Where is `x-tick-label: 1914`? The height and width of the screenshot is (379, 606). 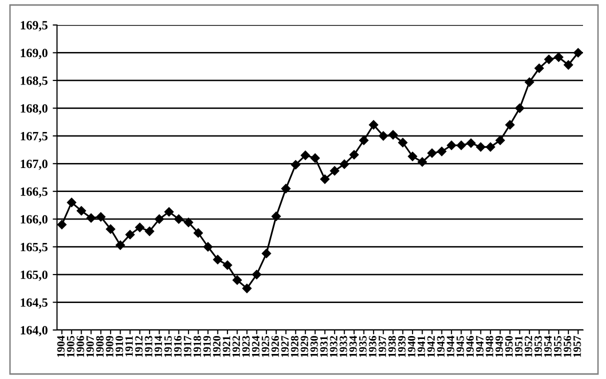 x-tick-label: 1914 is located at coordinates (158, 346).